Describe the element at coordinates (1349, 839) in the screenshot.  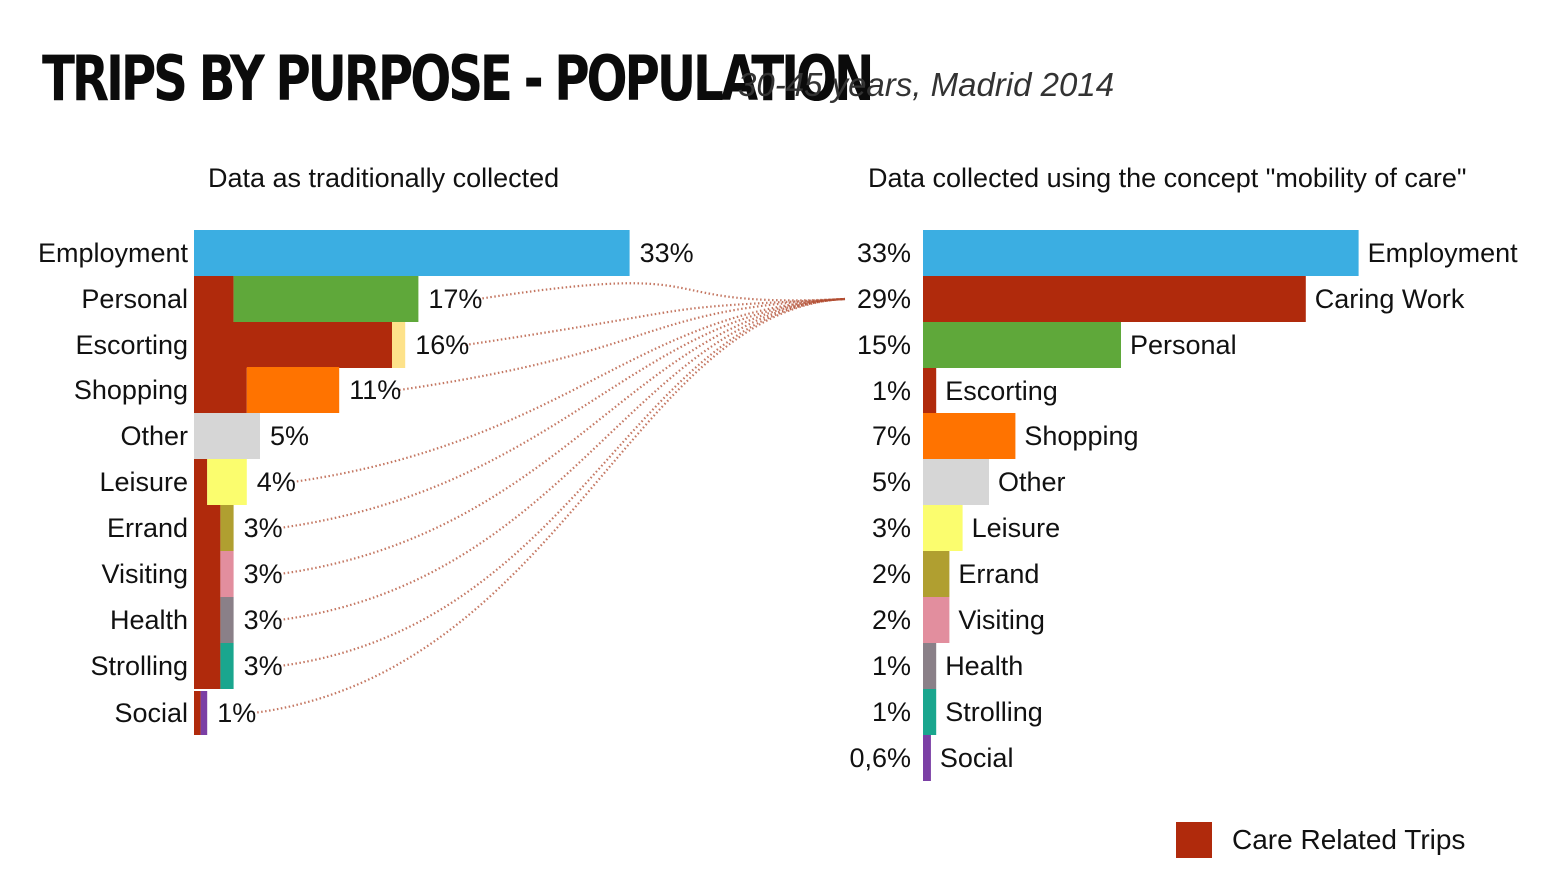
I see `legend-label: Care Related Trips` at that location.